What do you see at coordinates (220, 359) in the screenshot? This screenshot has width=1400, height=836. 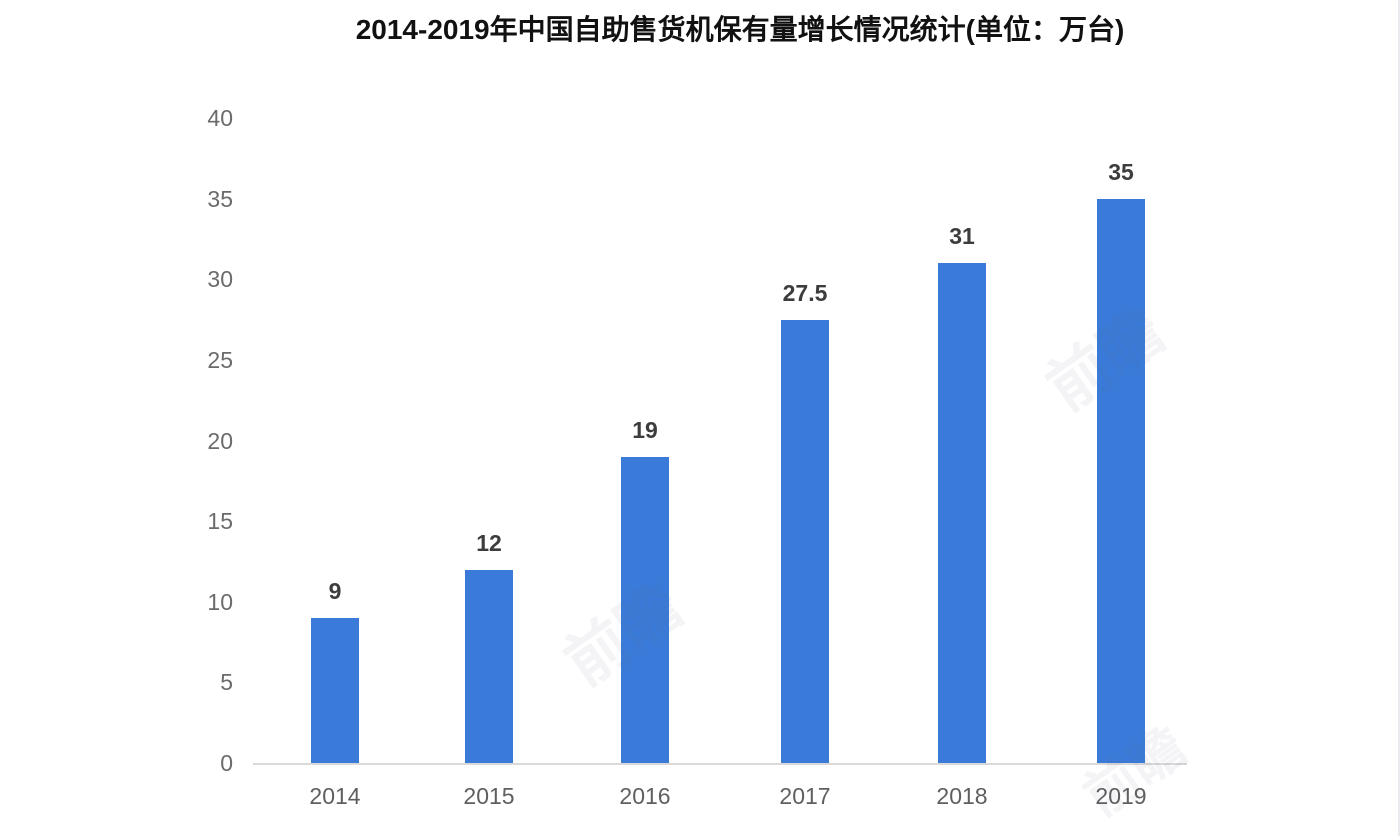 I see `y-axis-tick-label: 25` at bounding box center [220, 359].